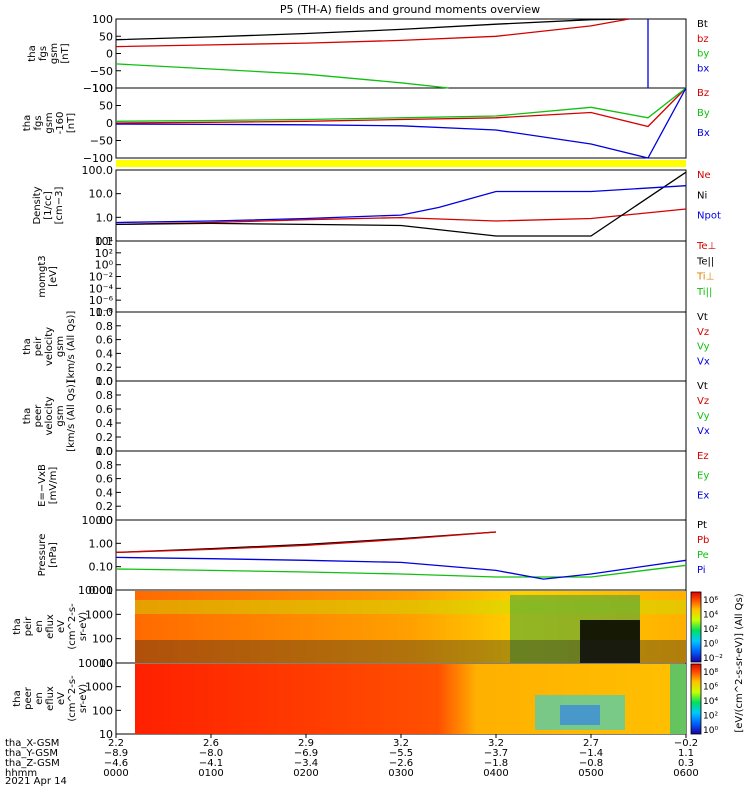  I want to click on colorbar-label: [eV/(cm^2-s-sr-eV)] (All Qs), so click(739, 662).